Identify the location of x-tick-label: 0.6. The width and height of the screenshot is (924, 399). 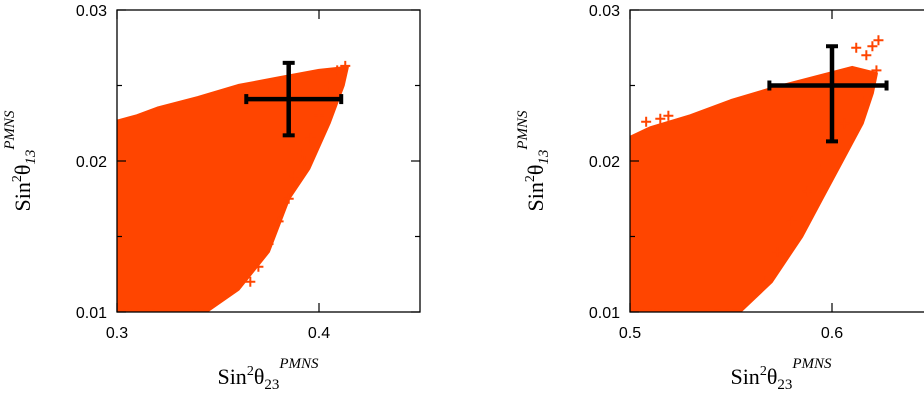
(832, 333).